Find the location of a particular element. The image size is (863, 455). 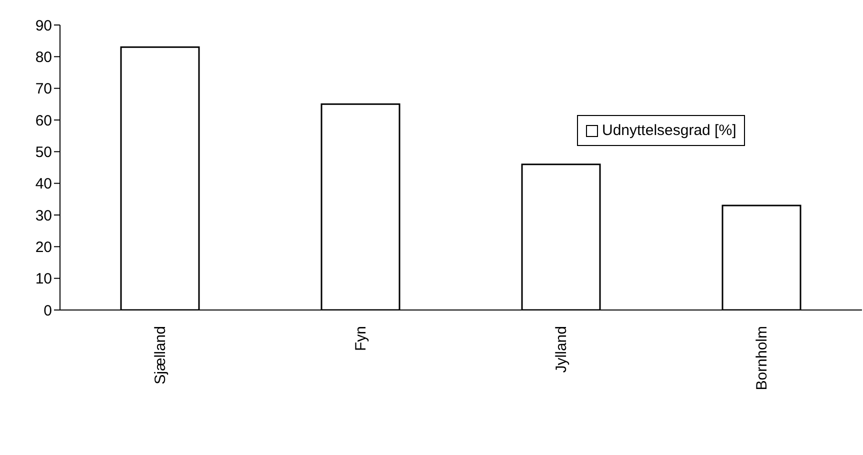

y-tick-label: 50 is located at coordinates (43, 152).